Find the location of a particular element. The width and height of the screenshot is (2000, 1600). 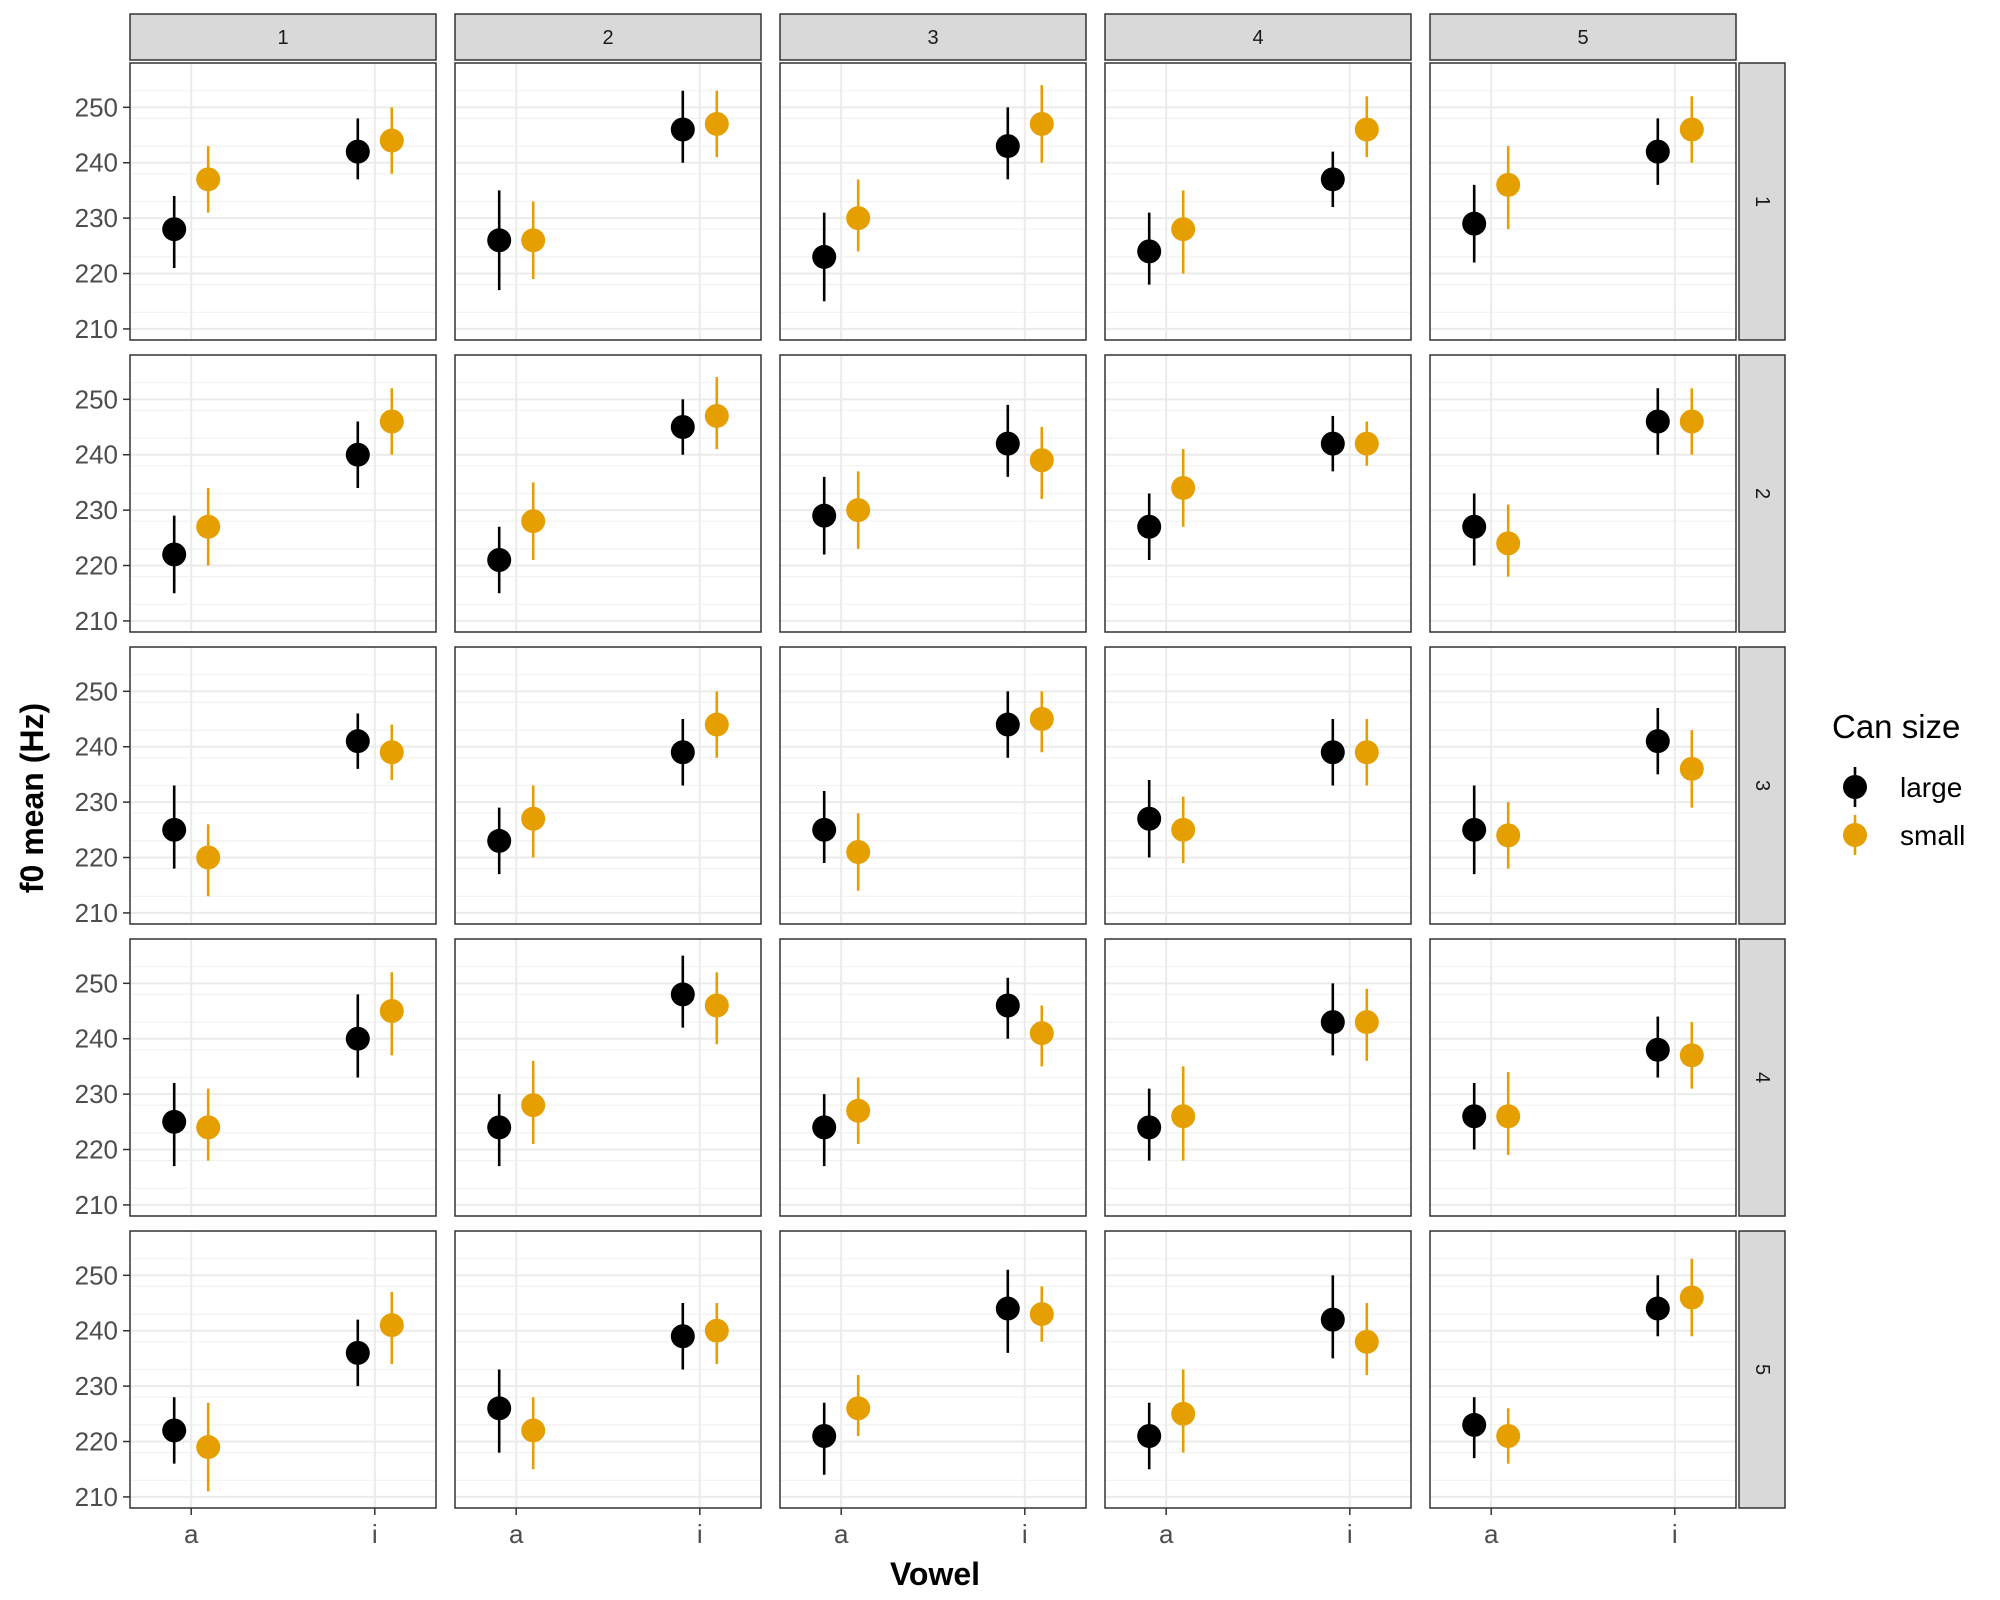

column-strip-3: 3 is located at coordinates (933, 37).